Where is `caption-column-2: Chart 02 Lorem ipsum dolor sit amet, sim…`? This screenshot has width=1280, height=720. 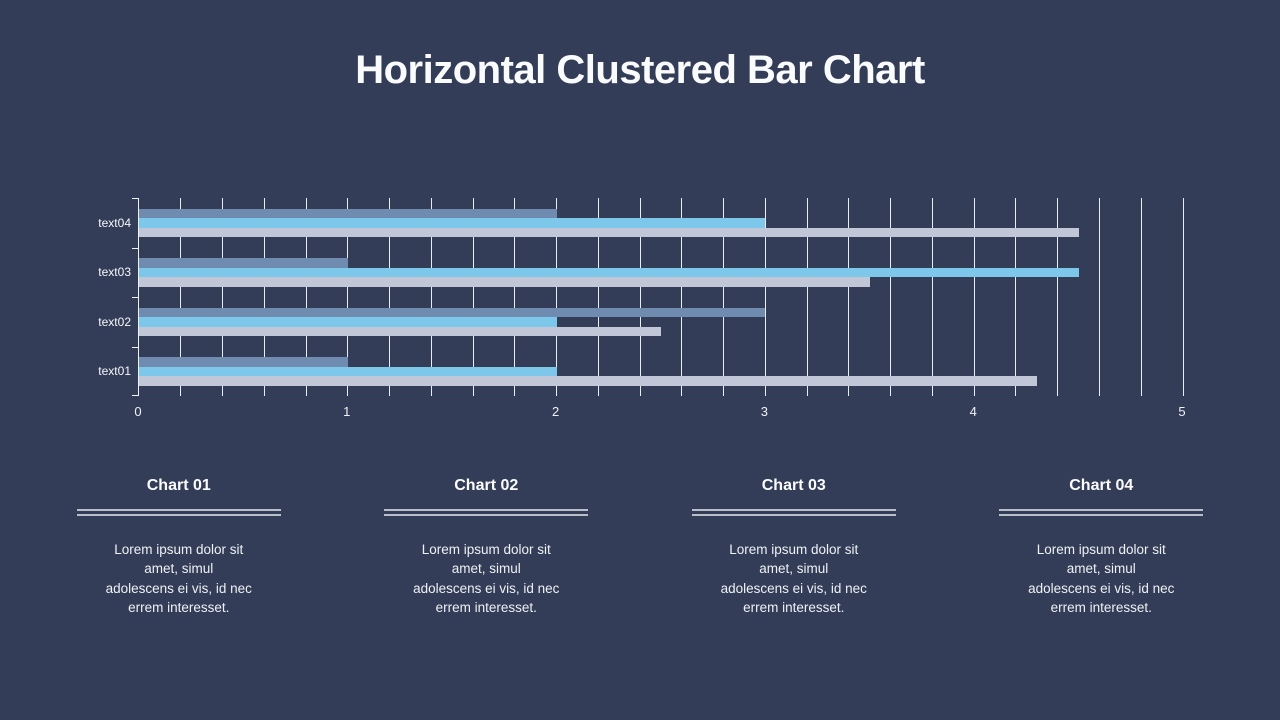 caption-column-2: Chart 02 Lorem ipsum dolor sit amet, sim… is located at coordinates (487, 547).